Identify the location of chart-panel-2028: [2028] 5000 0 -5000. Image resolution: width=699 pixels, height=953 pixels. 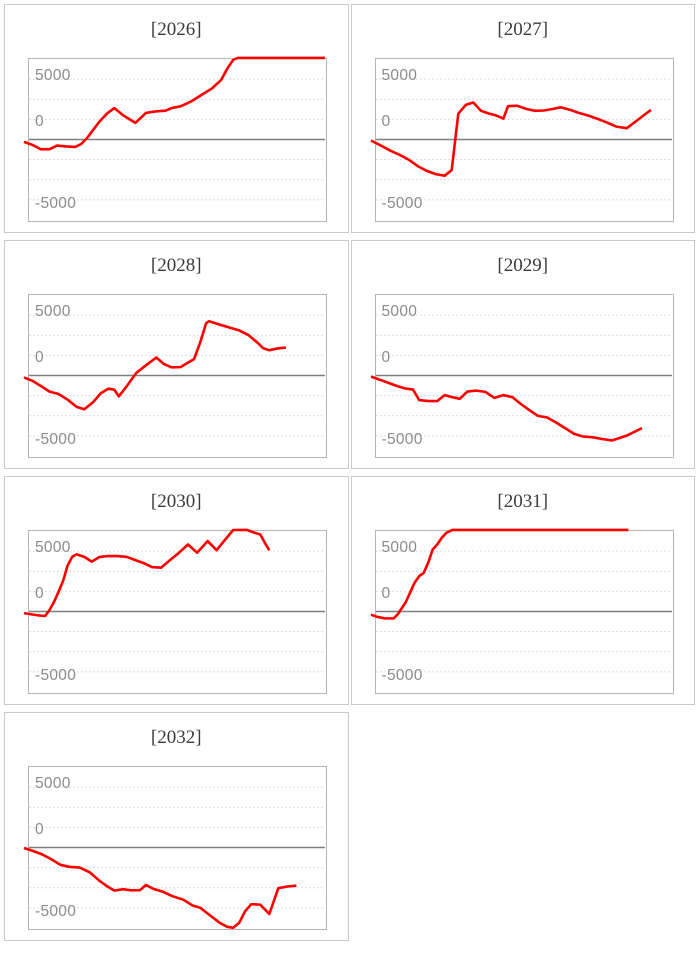
(176, 354).